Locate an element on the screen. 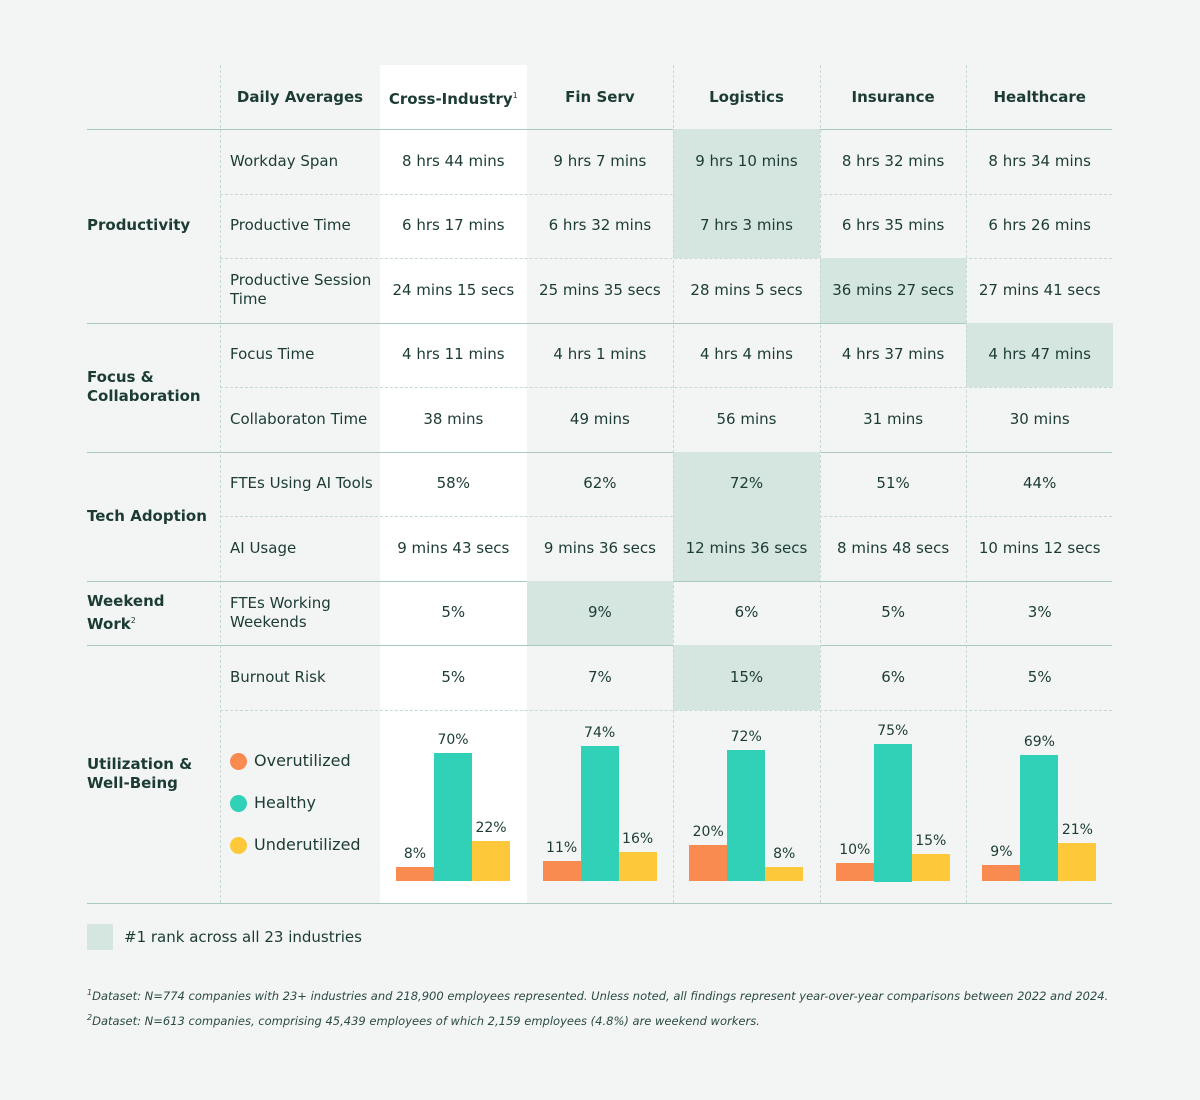 The height and width of the screenshot is (1100, 1200). header-row-label: Daily Averages is located at coordinates (300, 96).